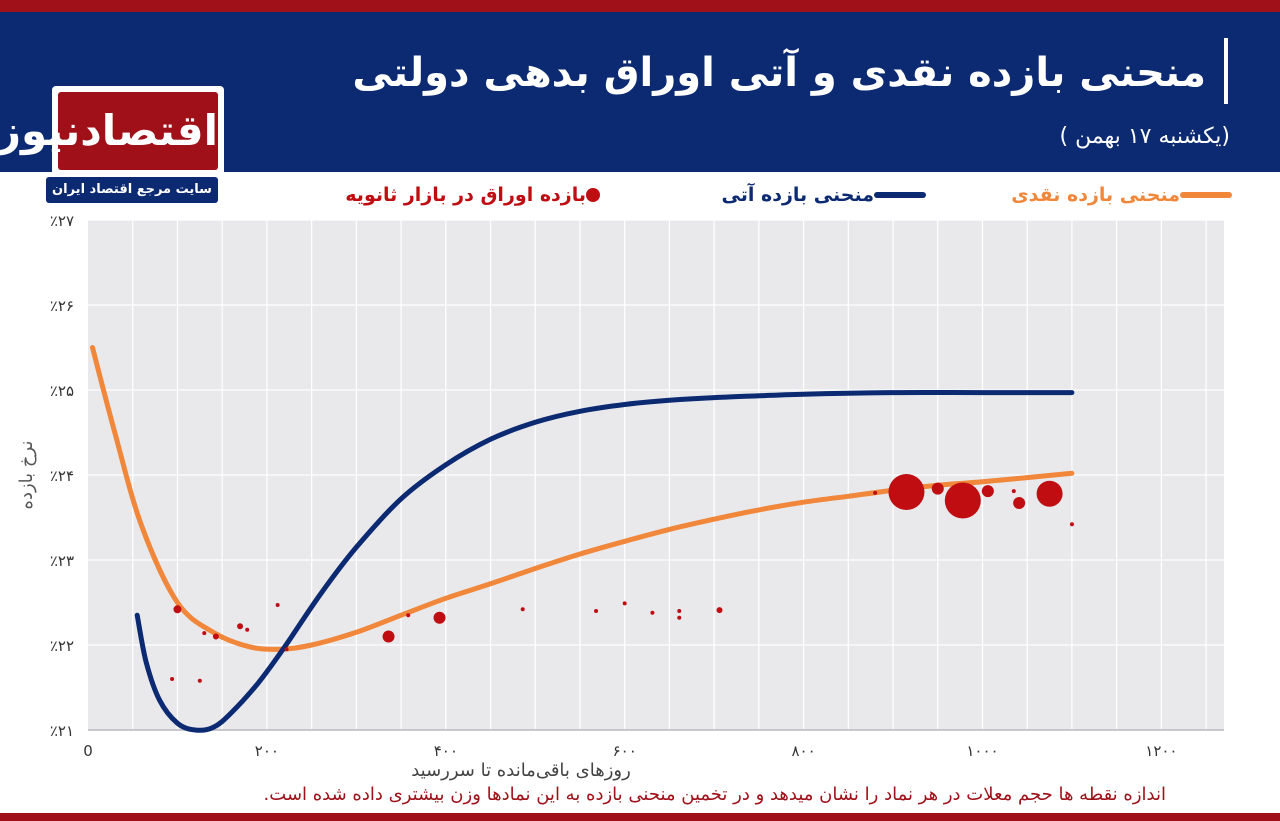  I want to click on y-tick-label: ٪۲۱, so click(62, 731).